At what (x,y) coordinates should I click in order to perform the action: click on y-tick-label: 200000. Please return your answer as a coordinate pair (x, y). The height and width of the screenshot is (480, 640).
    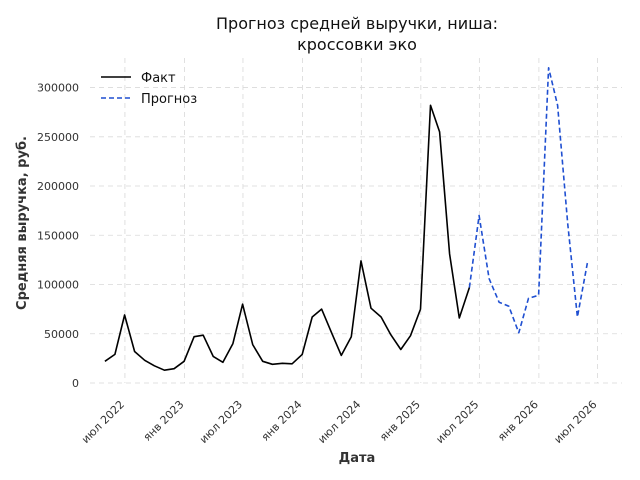
    Looking at the image, I should click on (58, 186).